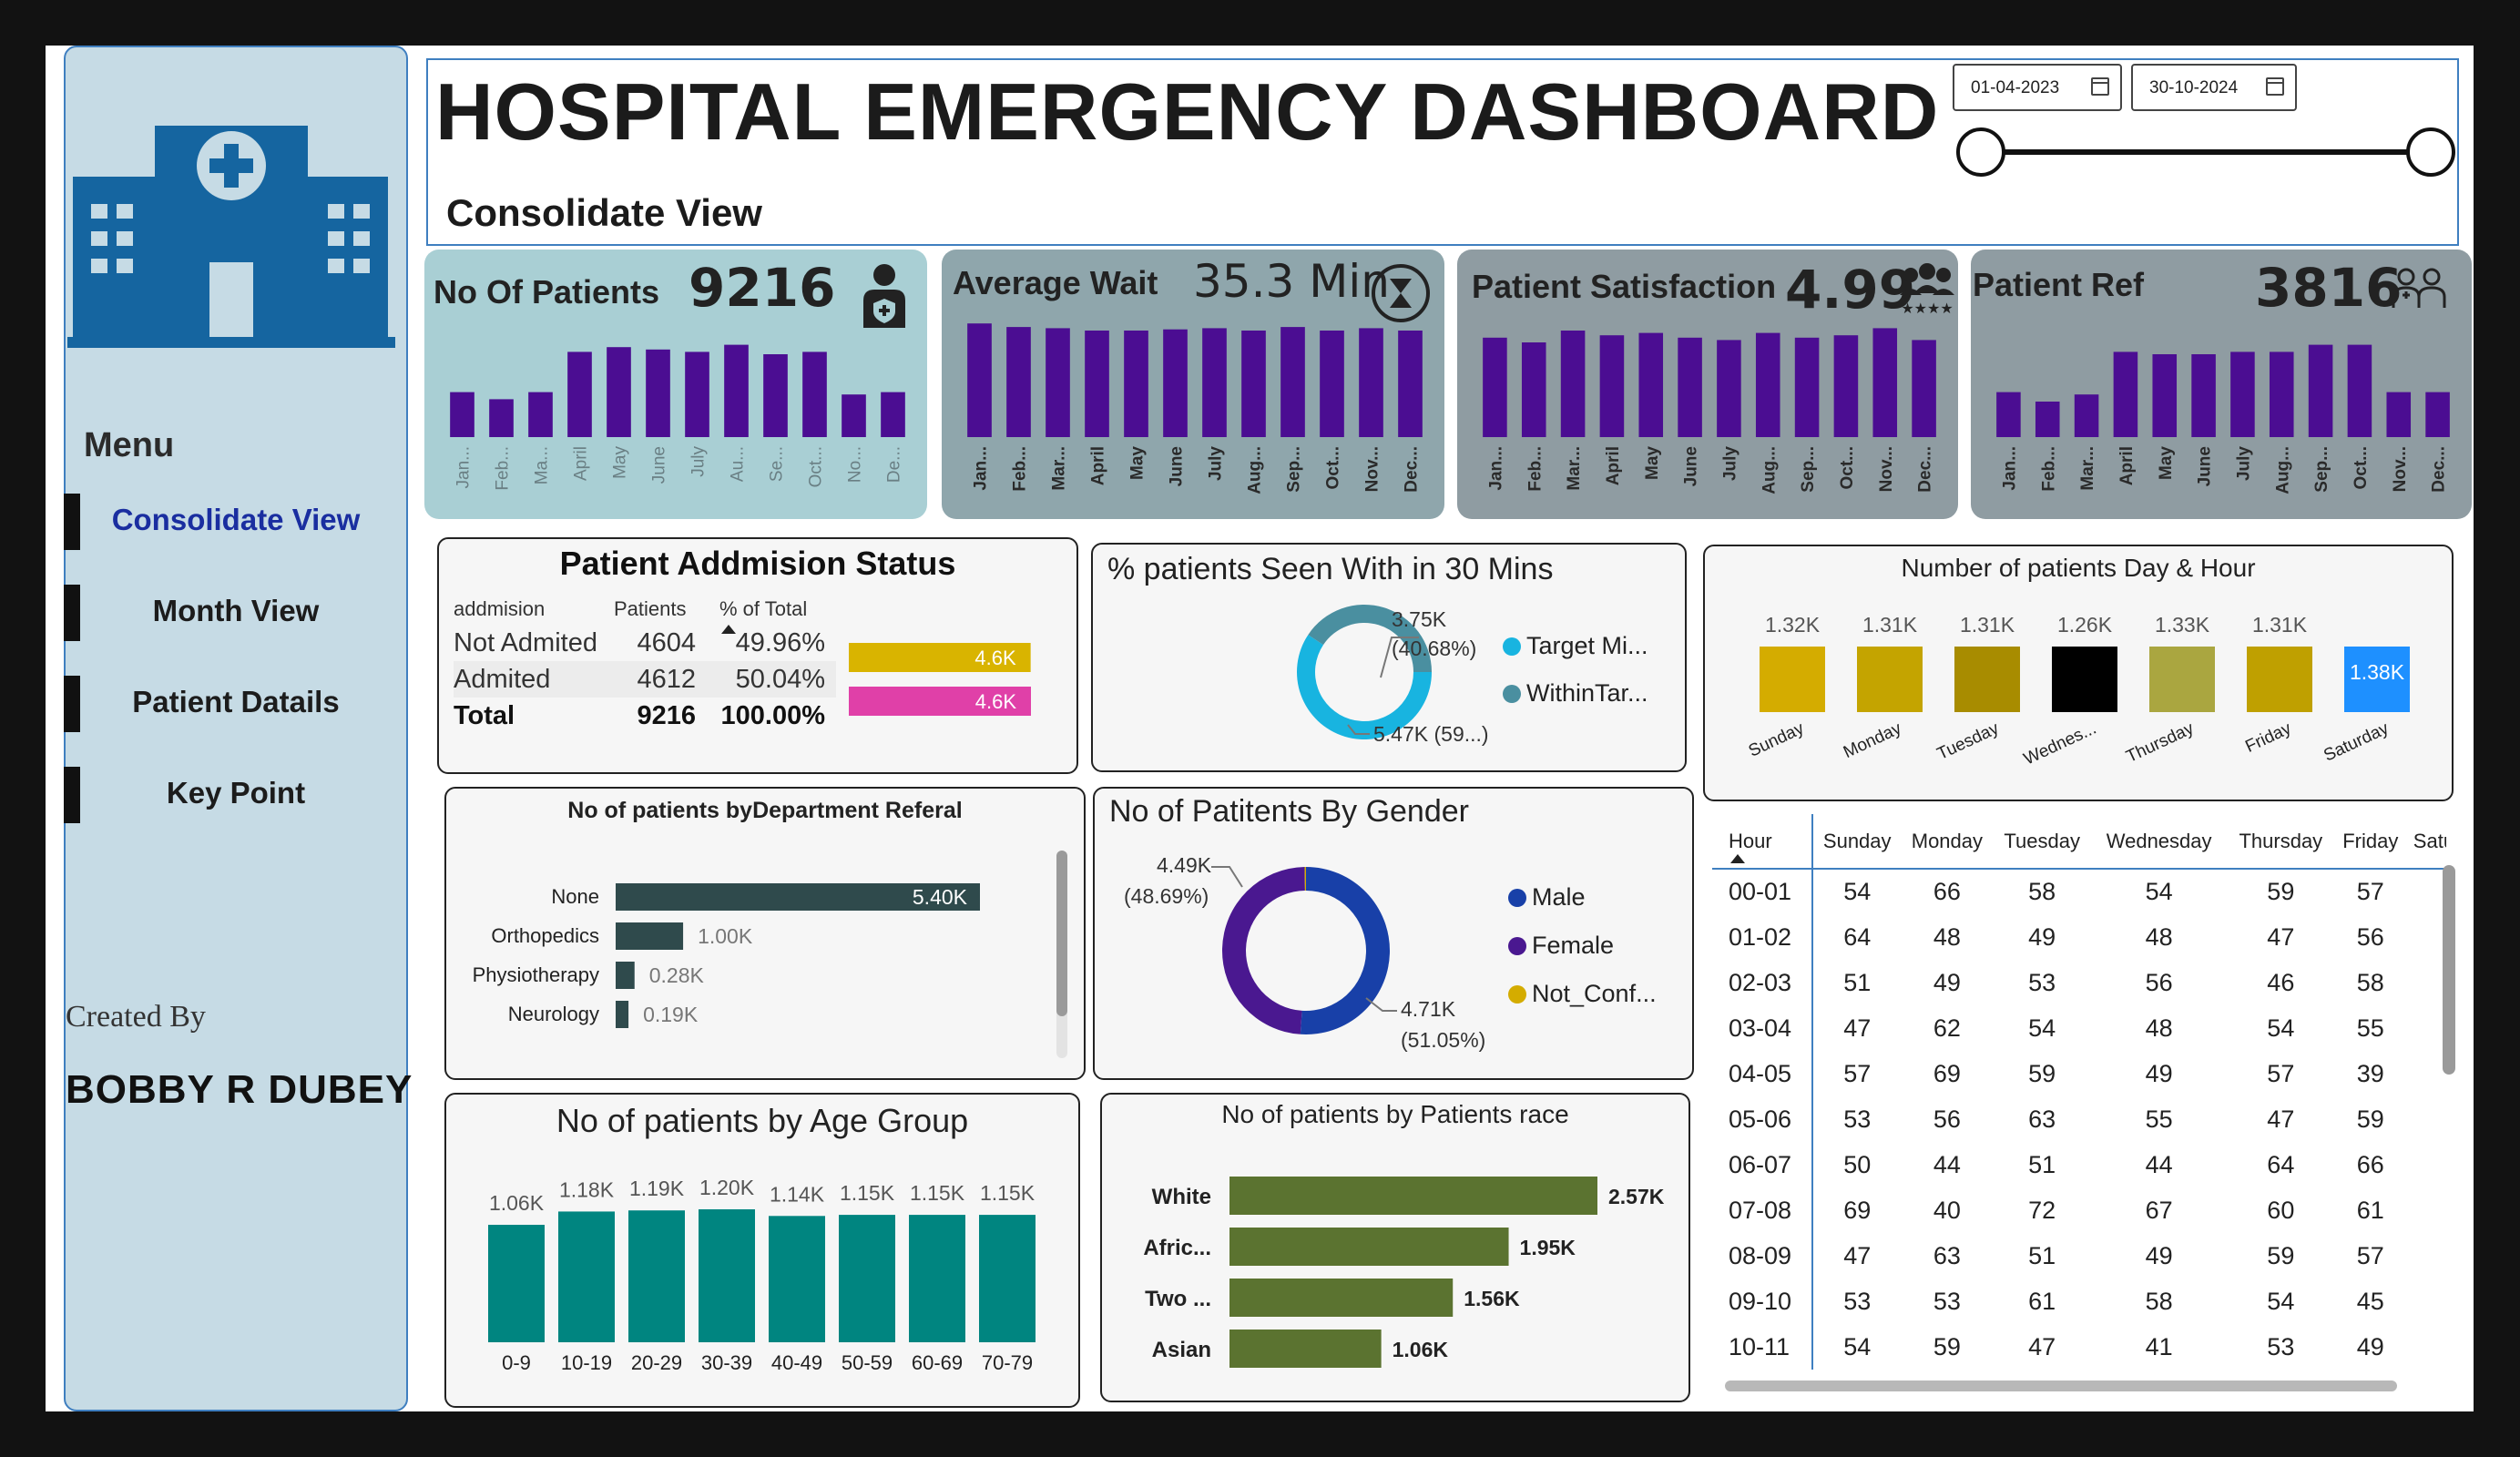 Image resolution: width=2520 pixels, height=1457 pixels. Describe the element at coordinates (797, 1362) in the screenshot. I see `age-category-label: 40-49` at that location.